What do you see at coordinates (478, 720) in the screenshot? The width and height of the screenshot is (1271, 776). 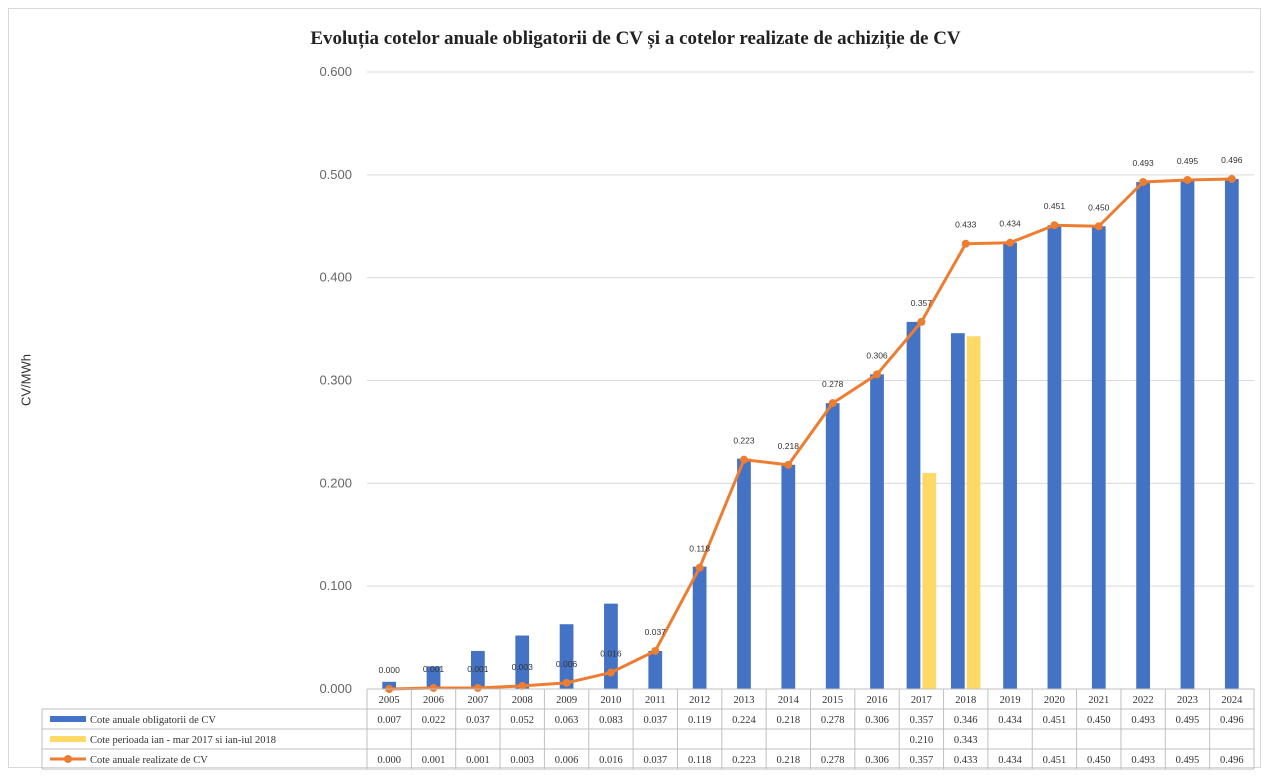 I see `table-cell-value: 0.037` at bounding box center [478, 720].